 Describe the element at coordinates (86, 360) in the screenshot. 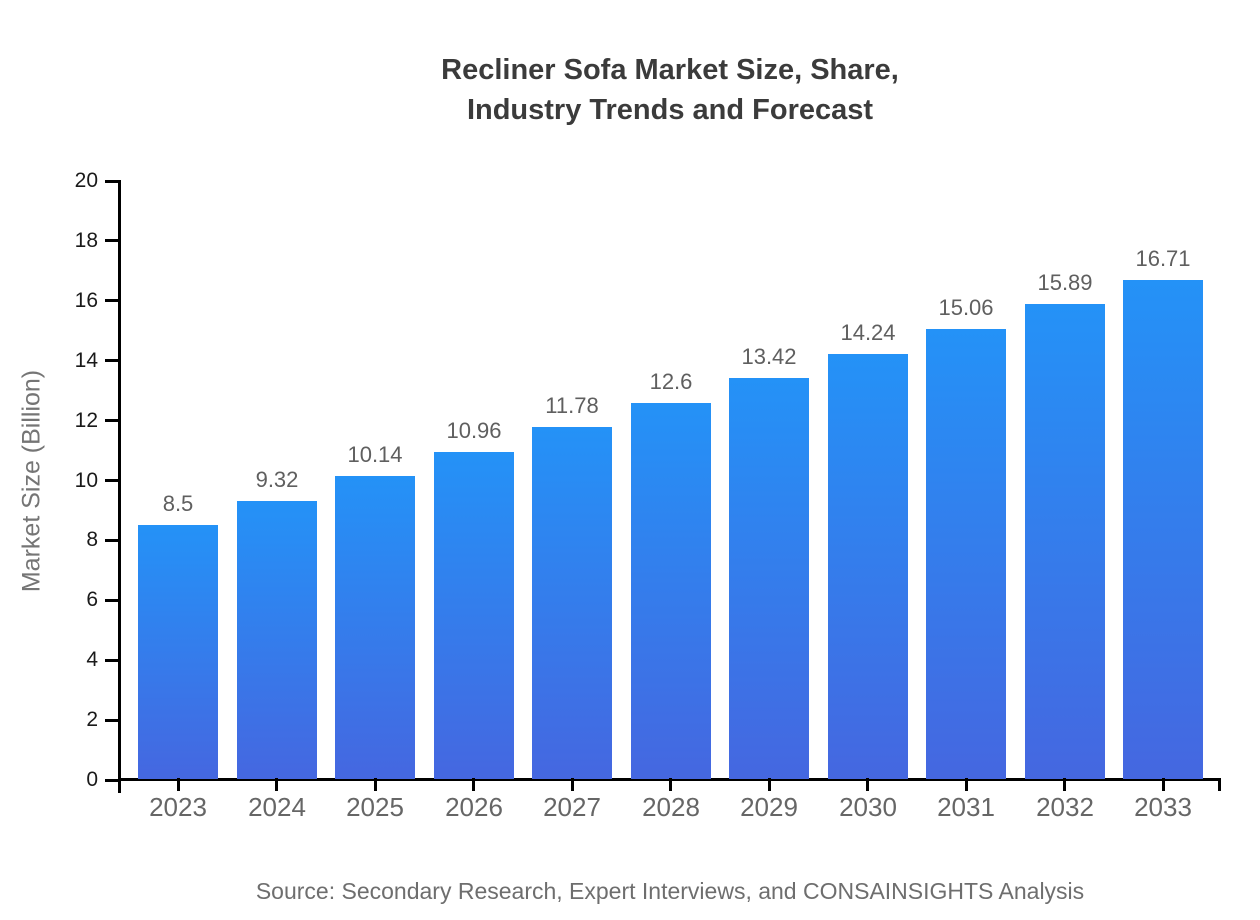

I see `y-tick-label: 14` at that location.